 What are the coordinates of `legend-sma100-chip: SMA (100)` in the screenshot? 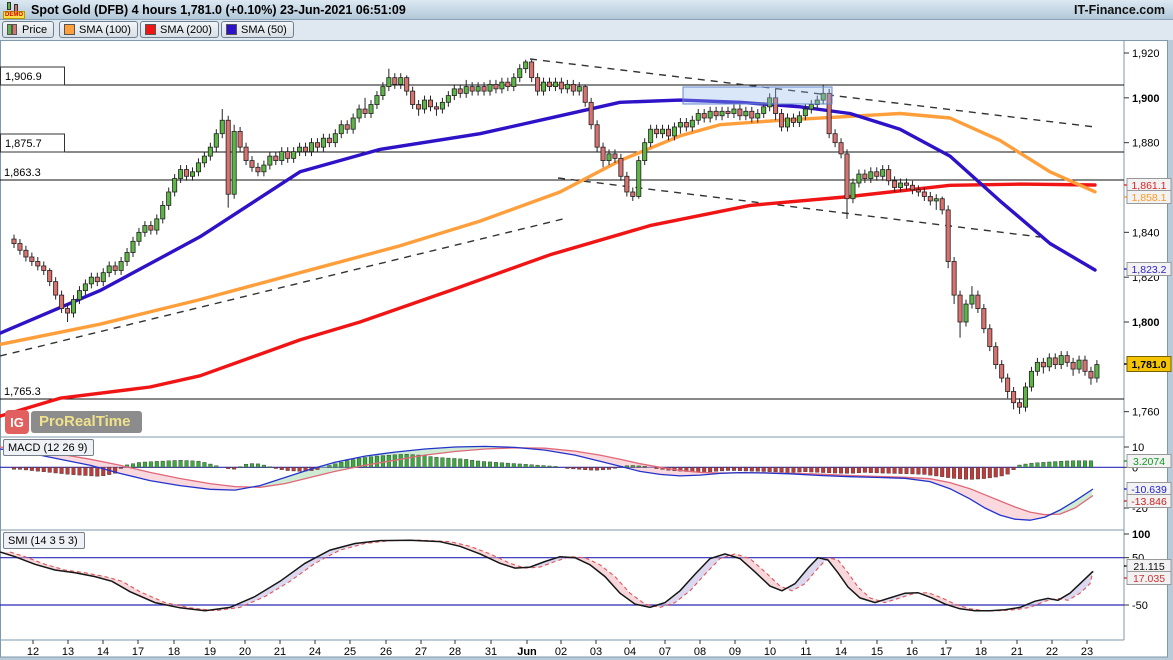 It's located at (98, 29).